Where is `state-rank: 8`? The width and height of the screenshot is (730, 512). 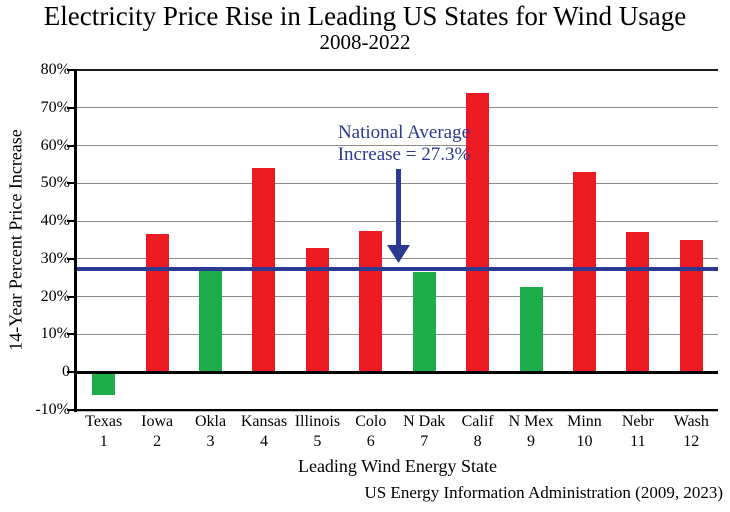 state-rank: 8 is located at coordinates (477, 441).